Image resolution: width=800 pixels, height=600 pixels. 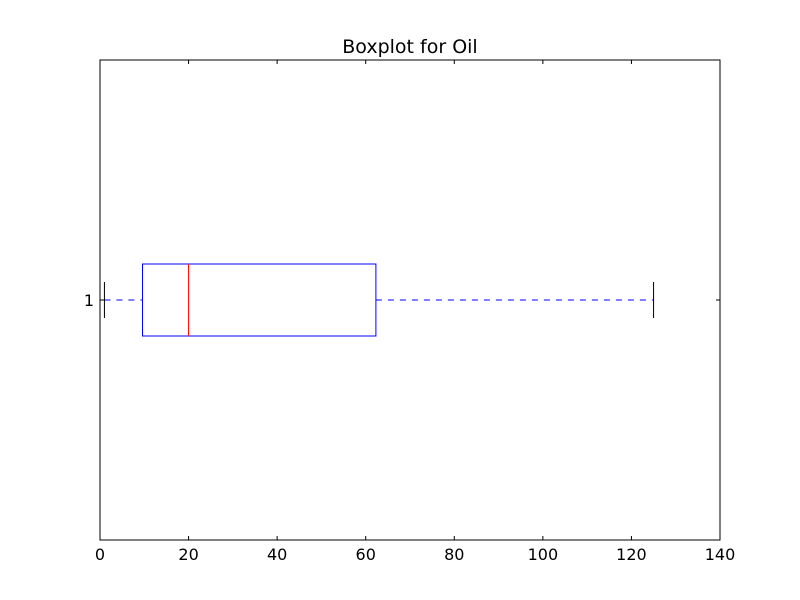 What do you see at coordinates (100, 554) in the screenshot?
I see `x-tick-label: 0` at bounding box center [100, 554].